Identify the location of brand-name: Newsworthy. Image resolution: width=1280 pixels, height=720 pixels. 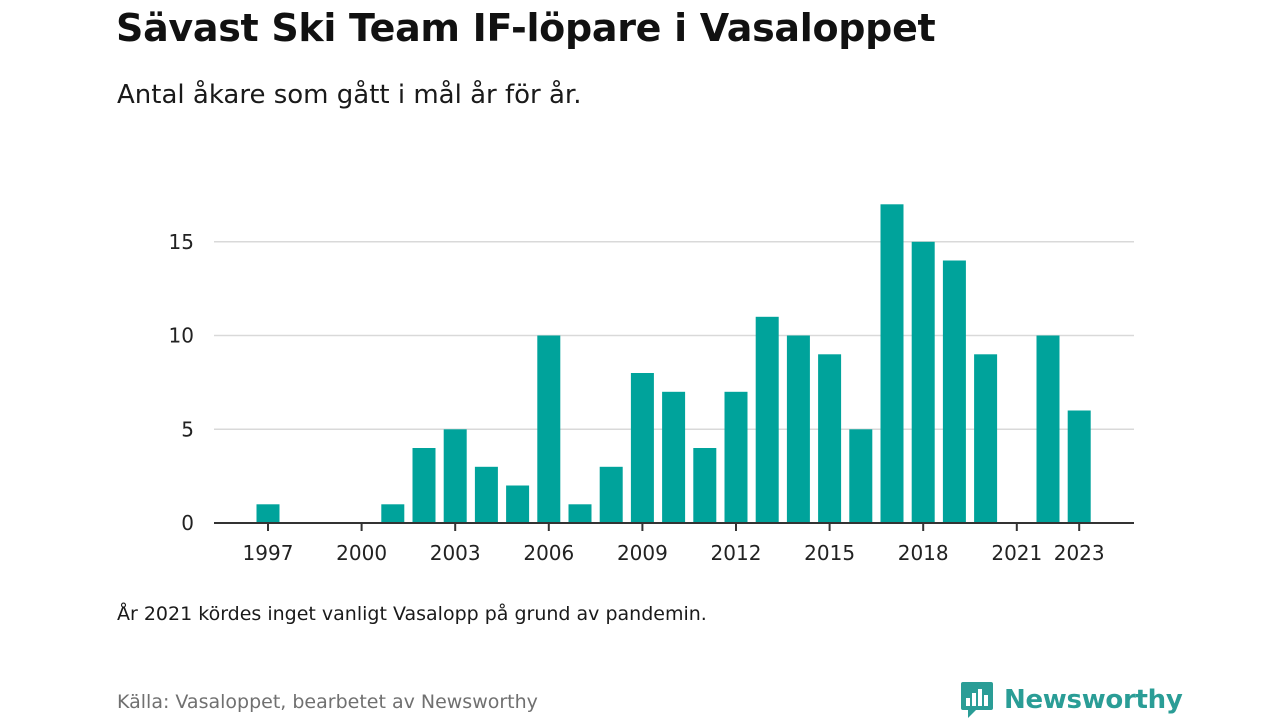
(1093, 700).